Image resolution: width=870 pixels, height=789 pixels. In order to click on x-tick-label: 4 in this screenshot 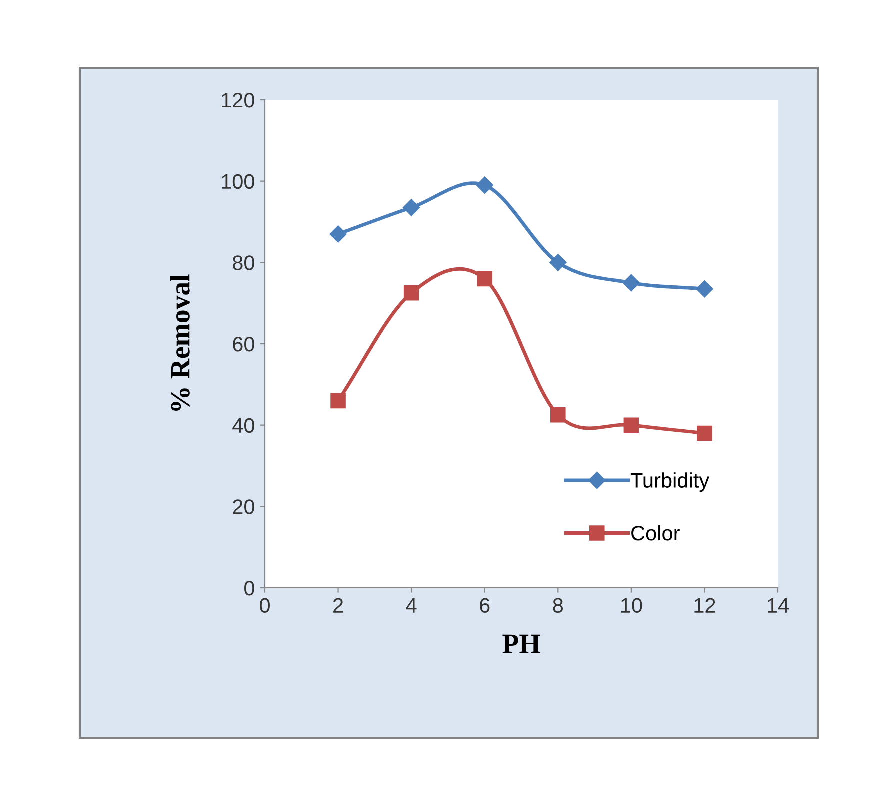, I will do `click(411, 605)`.